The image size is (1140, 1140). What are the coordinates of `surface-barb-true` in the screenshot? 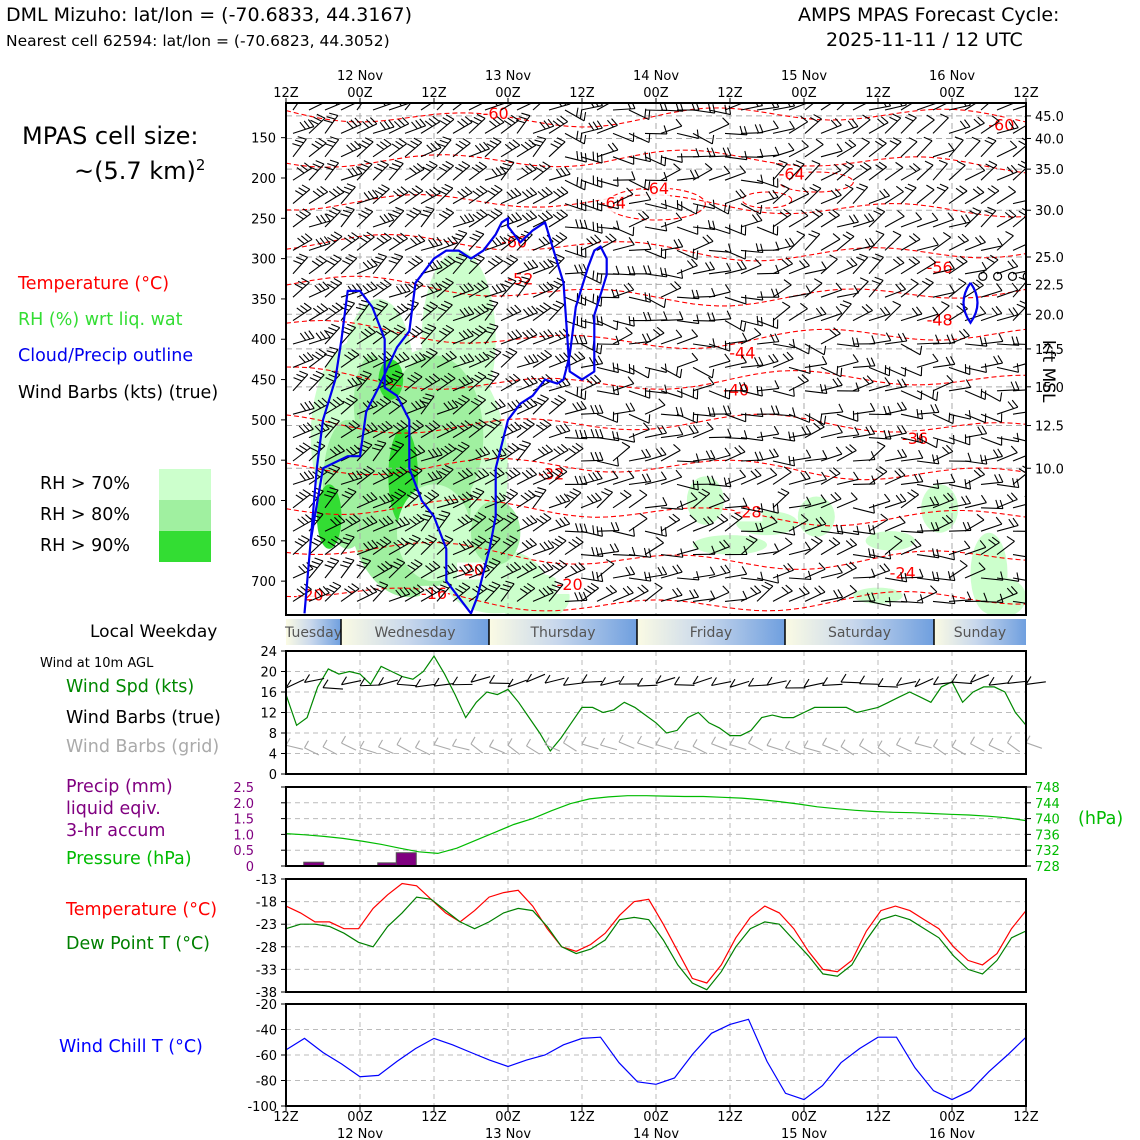 It's located at (998, 684).